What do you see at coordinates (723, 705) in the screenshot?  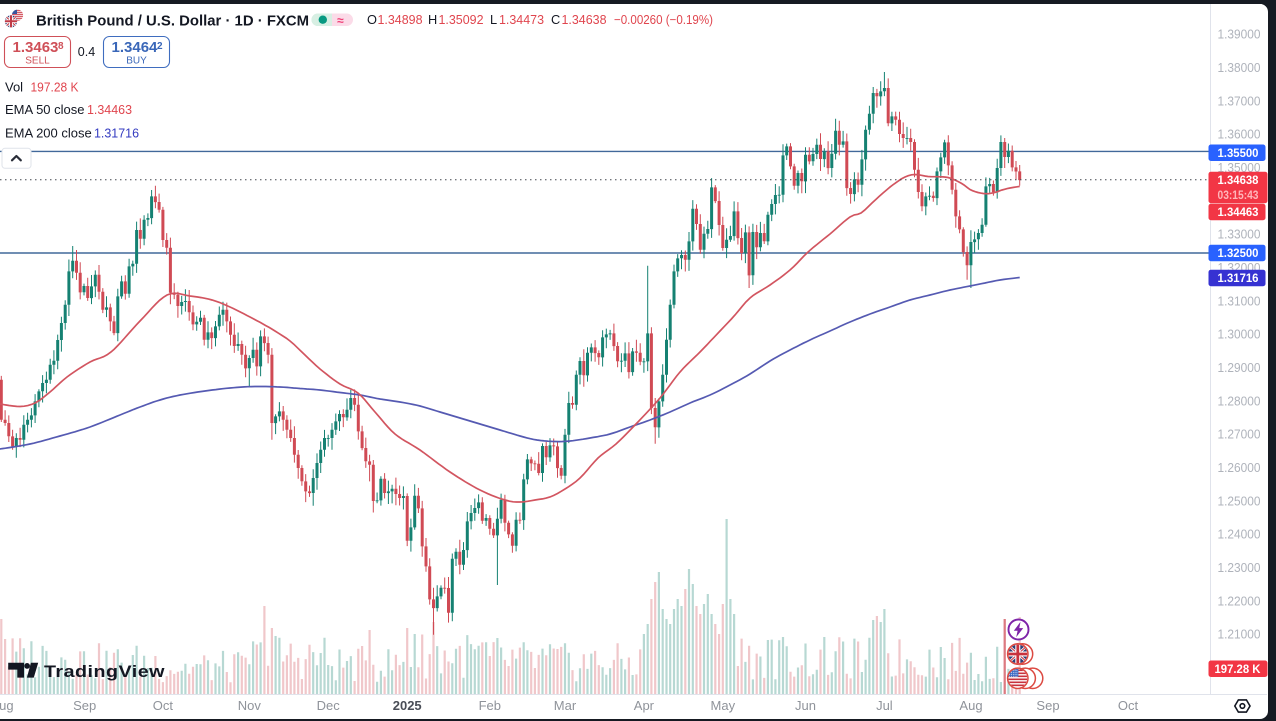 I see `svg-text: May` at bounding box center [723, 705].